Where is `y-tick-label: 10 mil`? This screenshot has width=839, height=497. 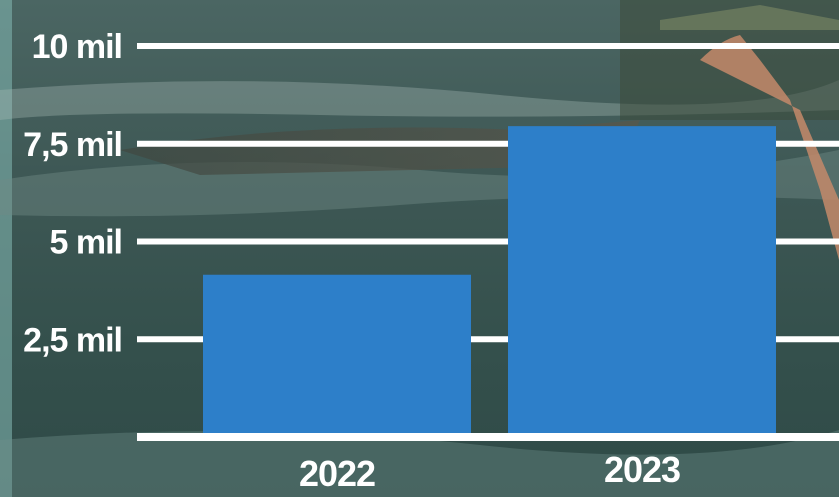 y-tick-label: 10 mil is located at coordinates (77, 47).